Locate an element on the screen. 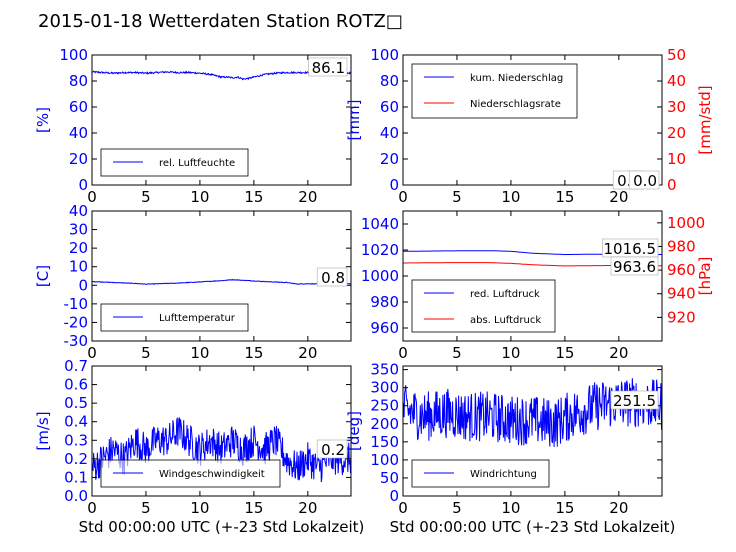  y-axis-label: [deg] is located at coordinates (354, 431).